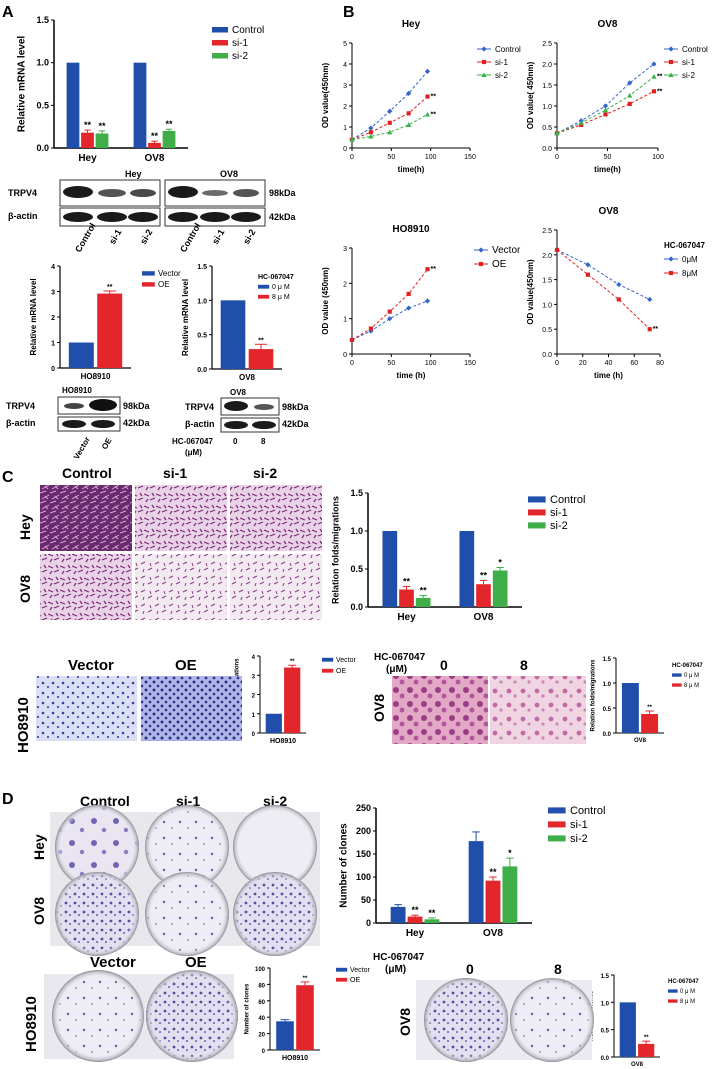 The image size is (721, 1069). Describe the element at coordinates (557, 157) in the screenshot. I see `x-tick-label: 0` at that location.